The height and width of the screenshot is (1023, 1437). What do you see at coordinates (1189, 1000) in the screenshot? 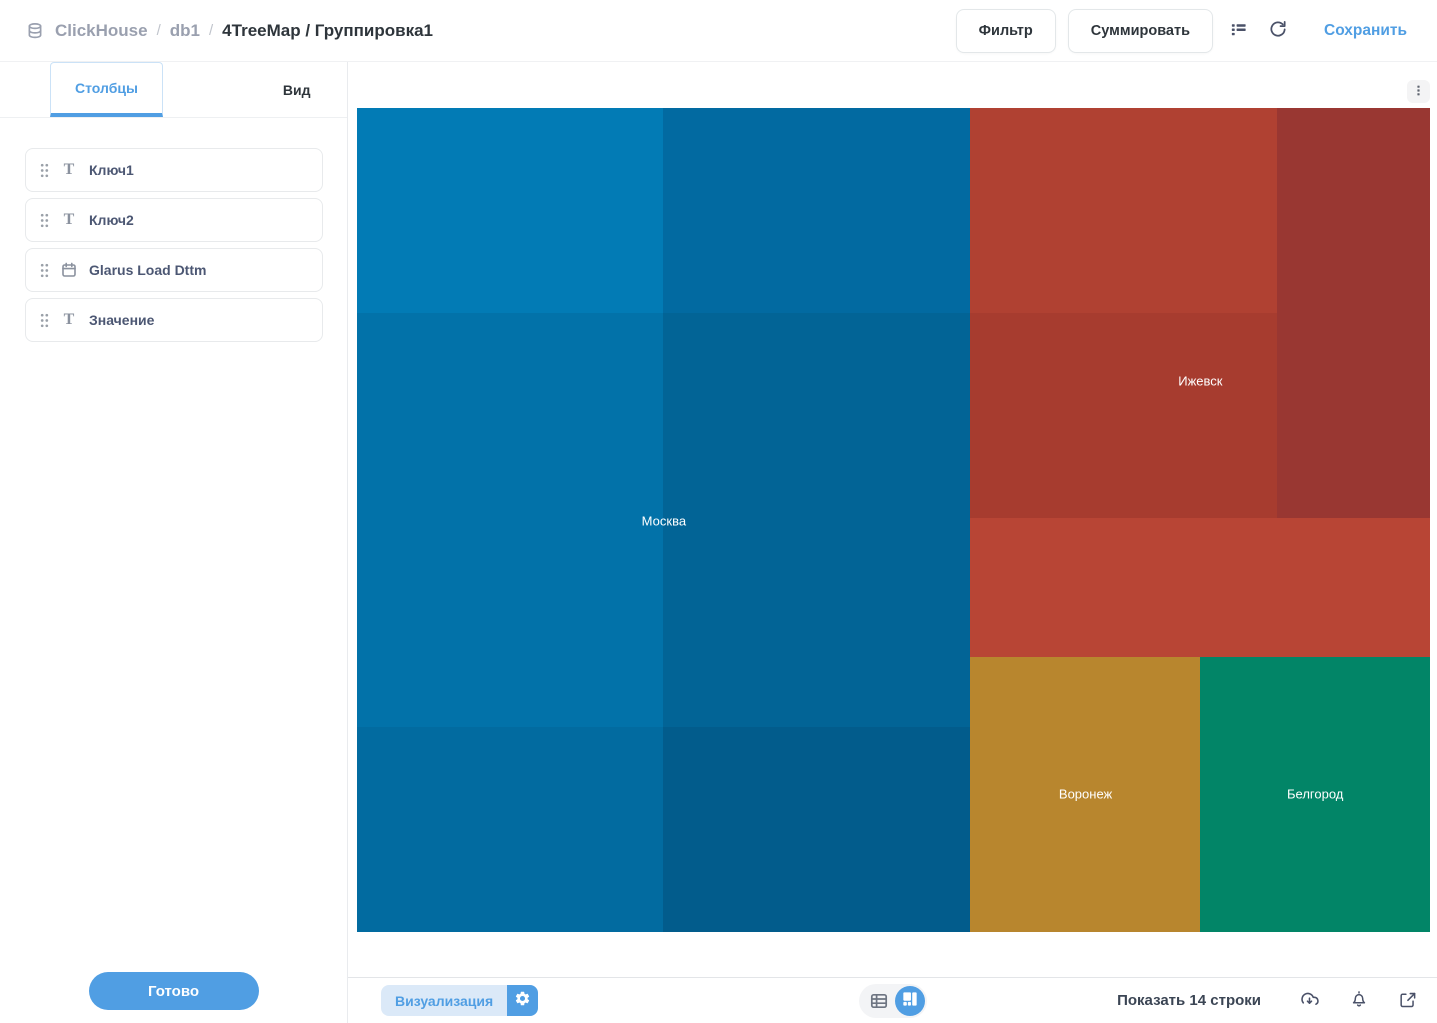
I see `row-count-label: Показать 14 строки` at bounding box center [1189, 1000].